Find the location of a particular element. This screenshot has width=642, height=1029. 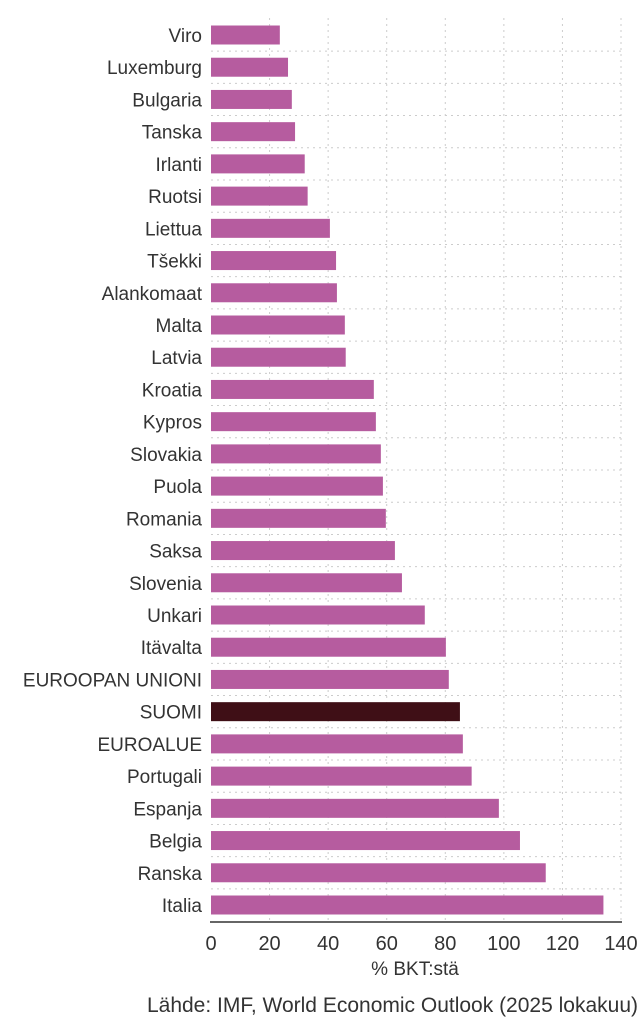

category-label: Viro is located at coordinates (185, 36).